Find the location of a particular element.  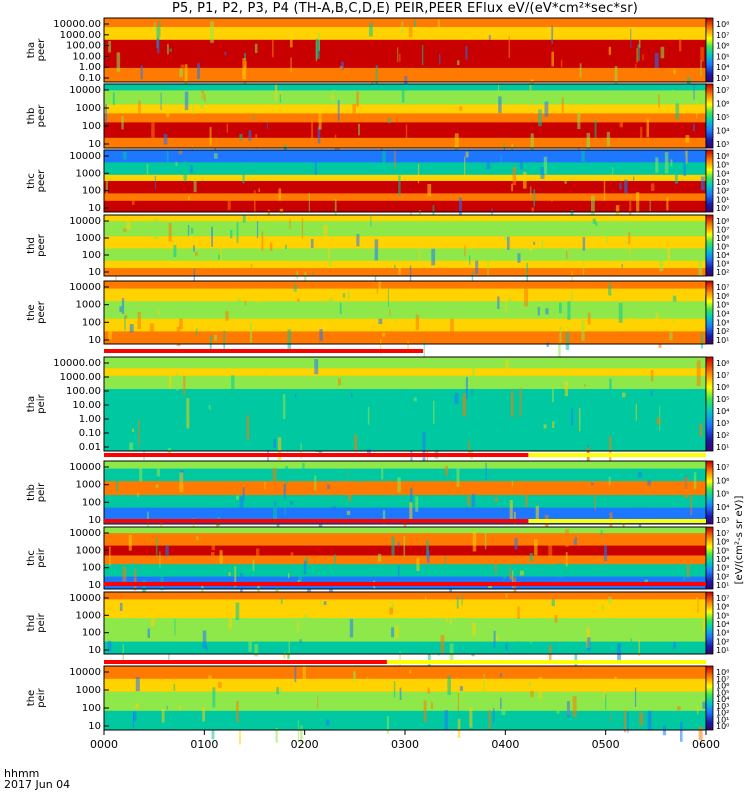

y-tick-label: 0.01 is located at coordinates (90, 447).